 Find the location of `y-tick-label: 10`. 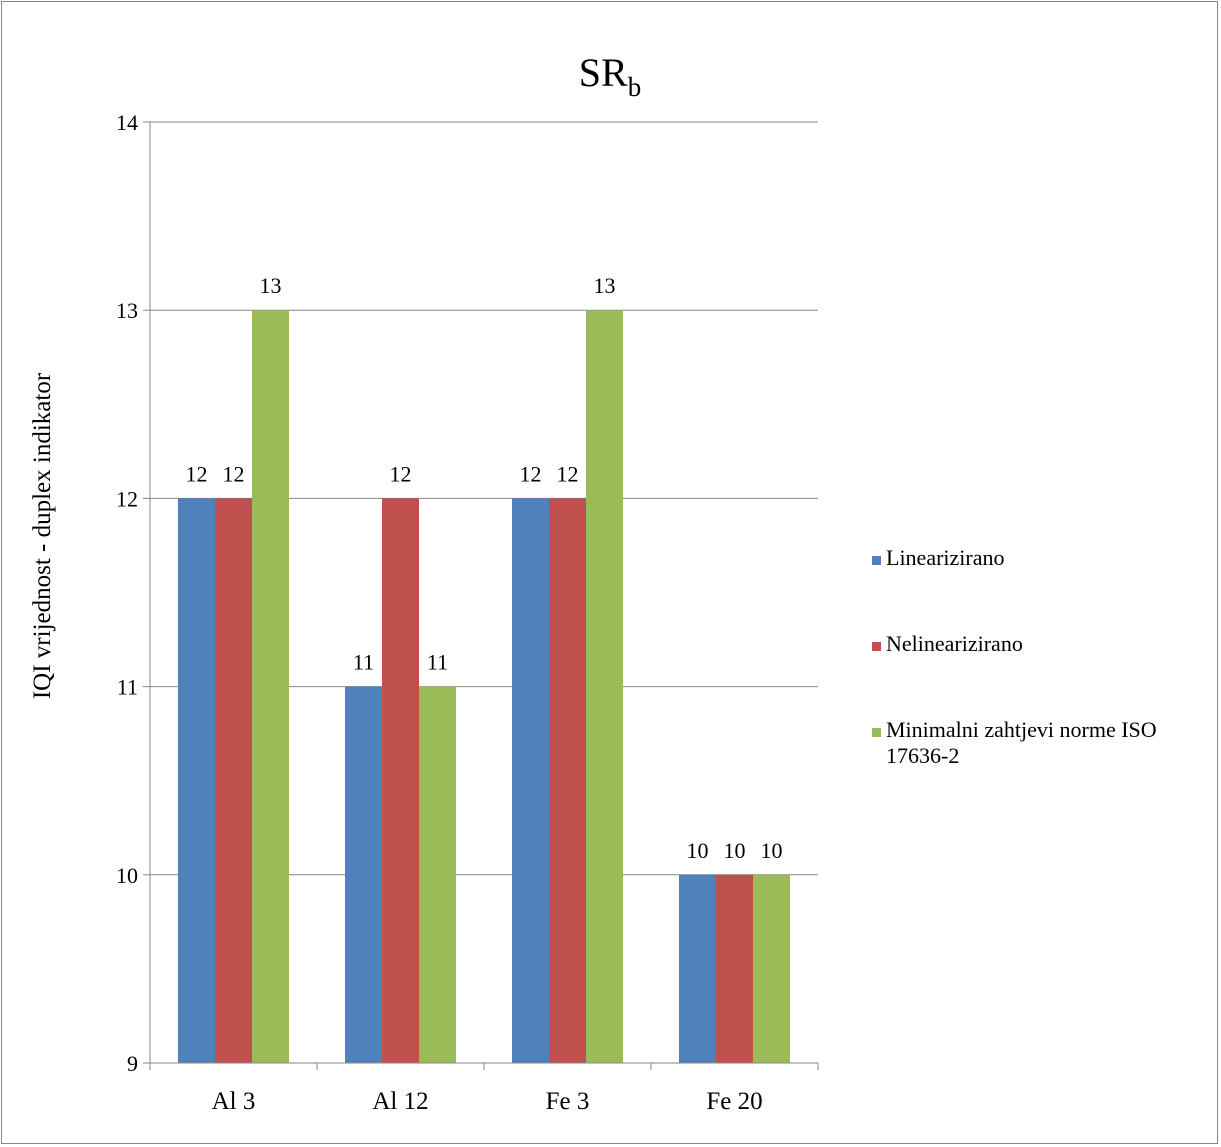

y-tick-label: 10 is located at coordinates (127, 875).